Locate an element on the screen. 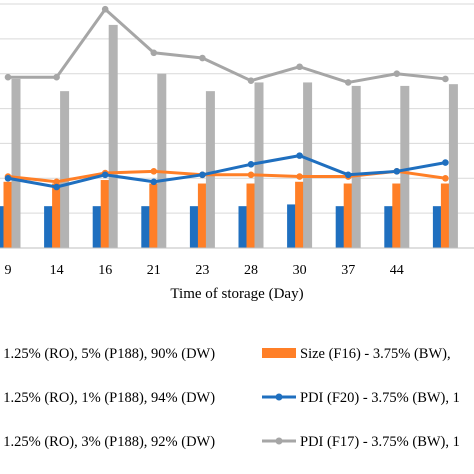  legend-marker-bar-orange is located at coordinates (279, 353).